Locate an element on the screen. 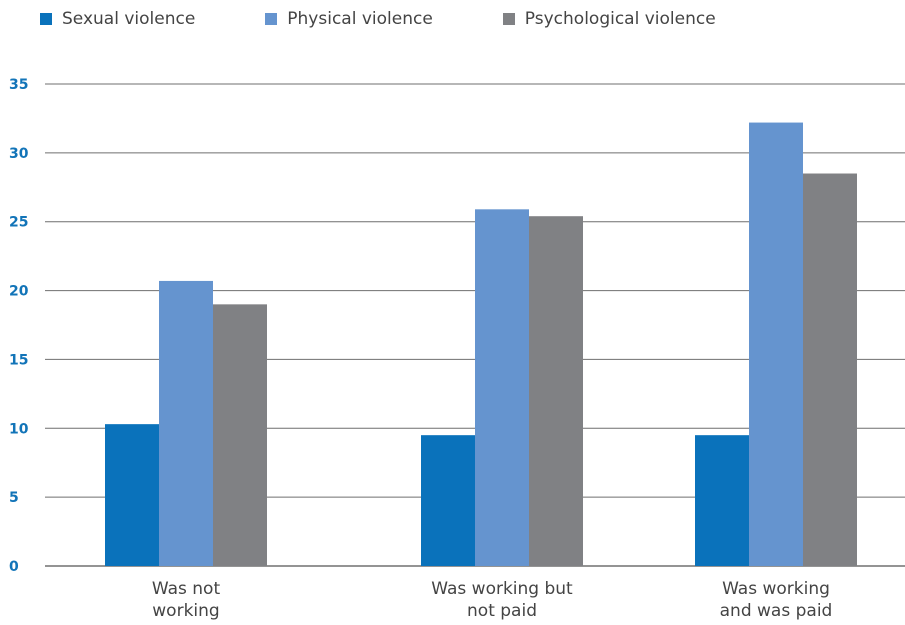  legend-swatch-physical-violence is located at coordinates (271, 19).